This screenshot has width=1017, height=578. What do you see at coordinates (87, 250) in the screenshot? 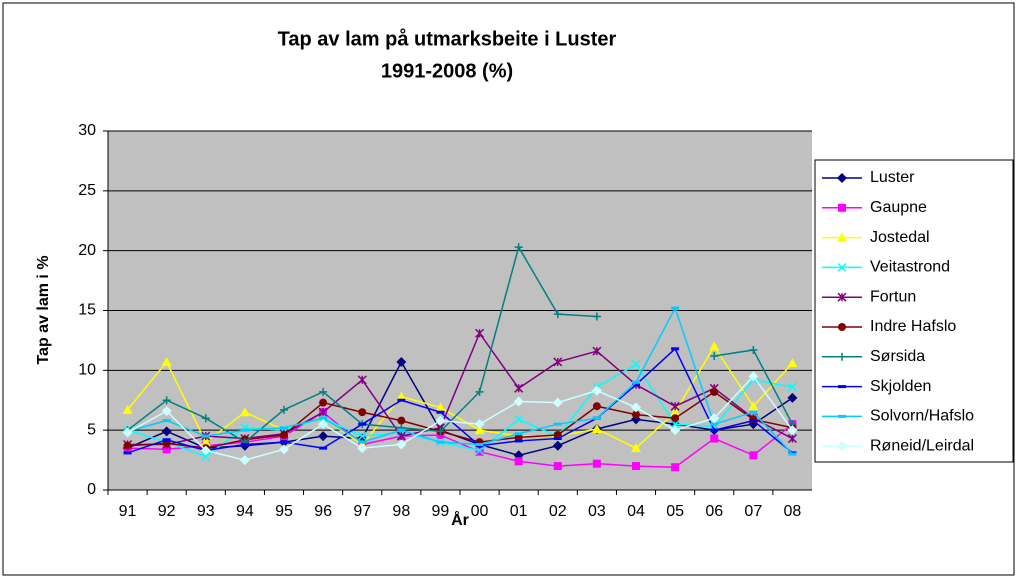
I see `y-tick-label: 20` at bounding box center [87, 250].